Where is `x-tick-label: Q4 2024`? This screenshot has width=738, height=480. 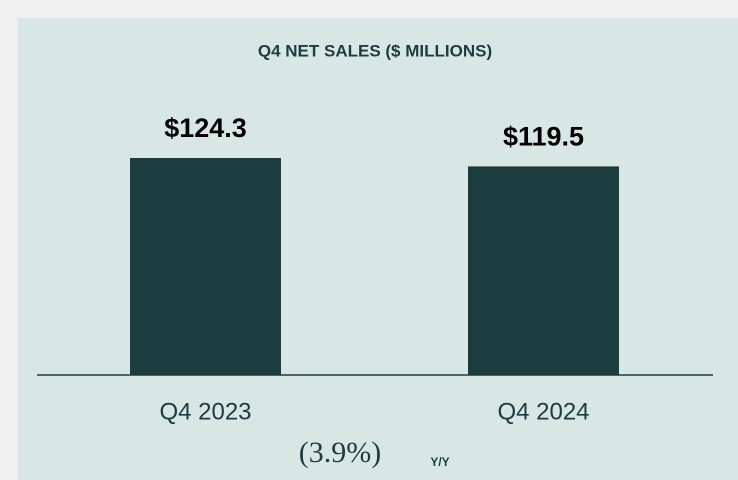
x-tick-label: Q4 2024 is located at coordinates (543, 411).